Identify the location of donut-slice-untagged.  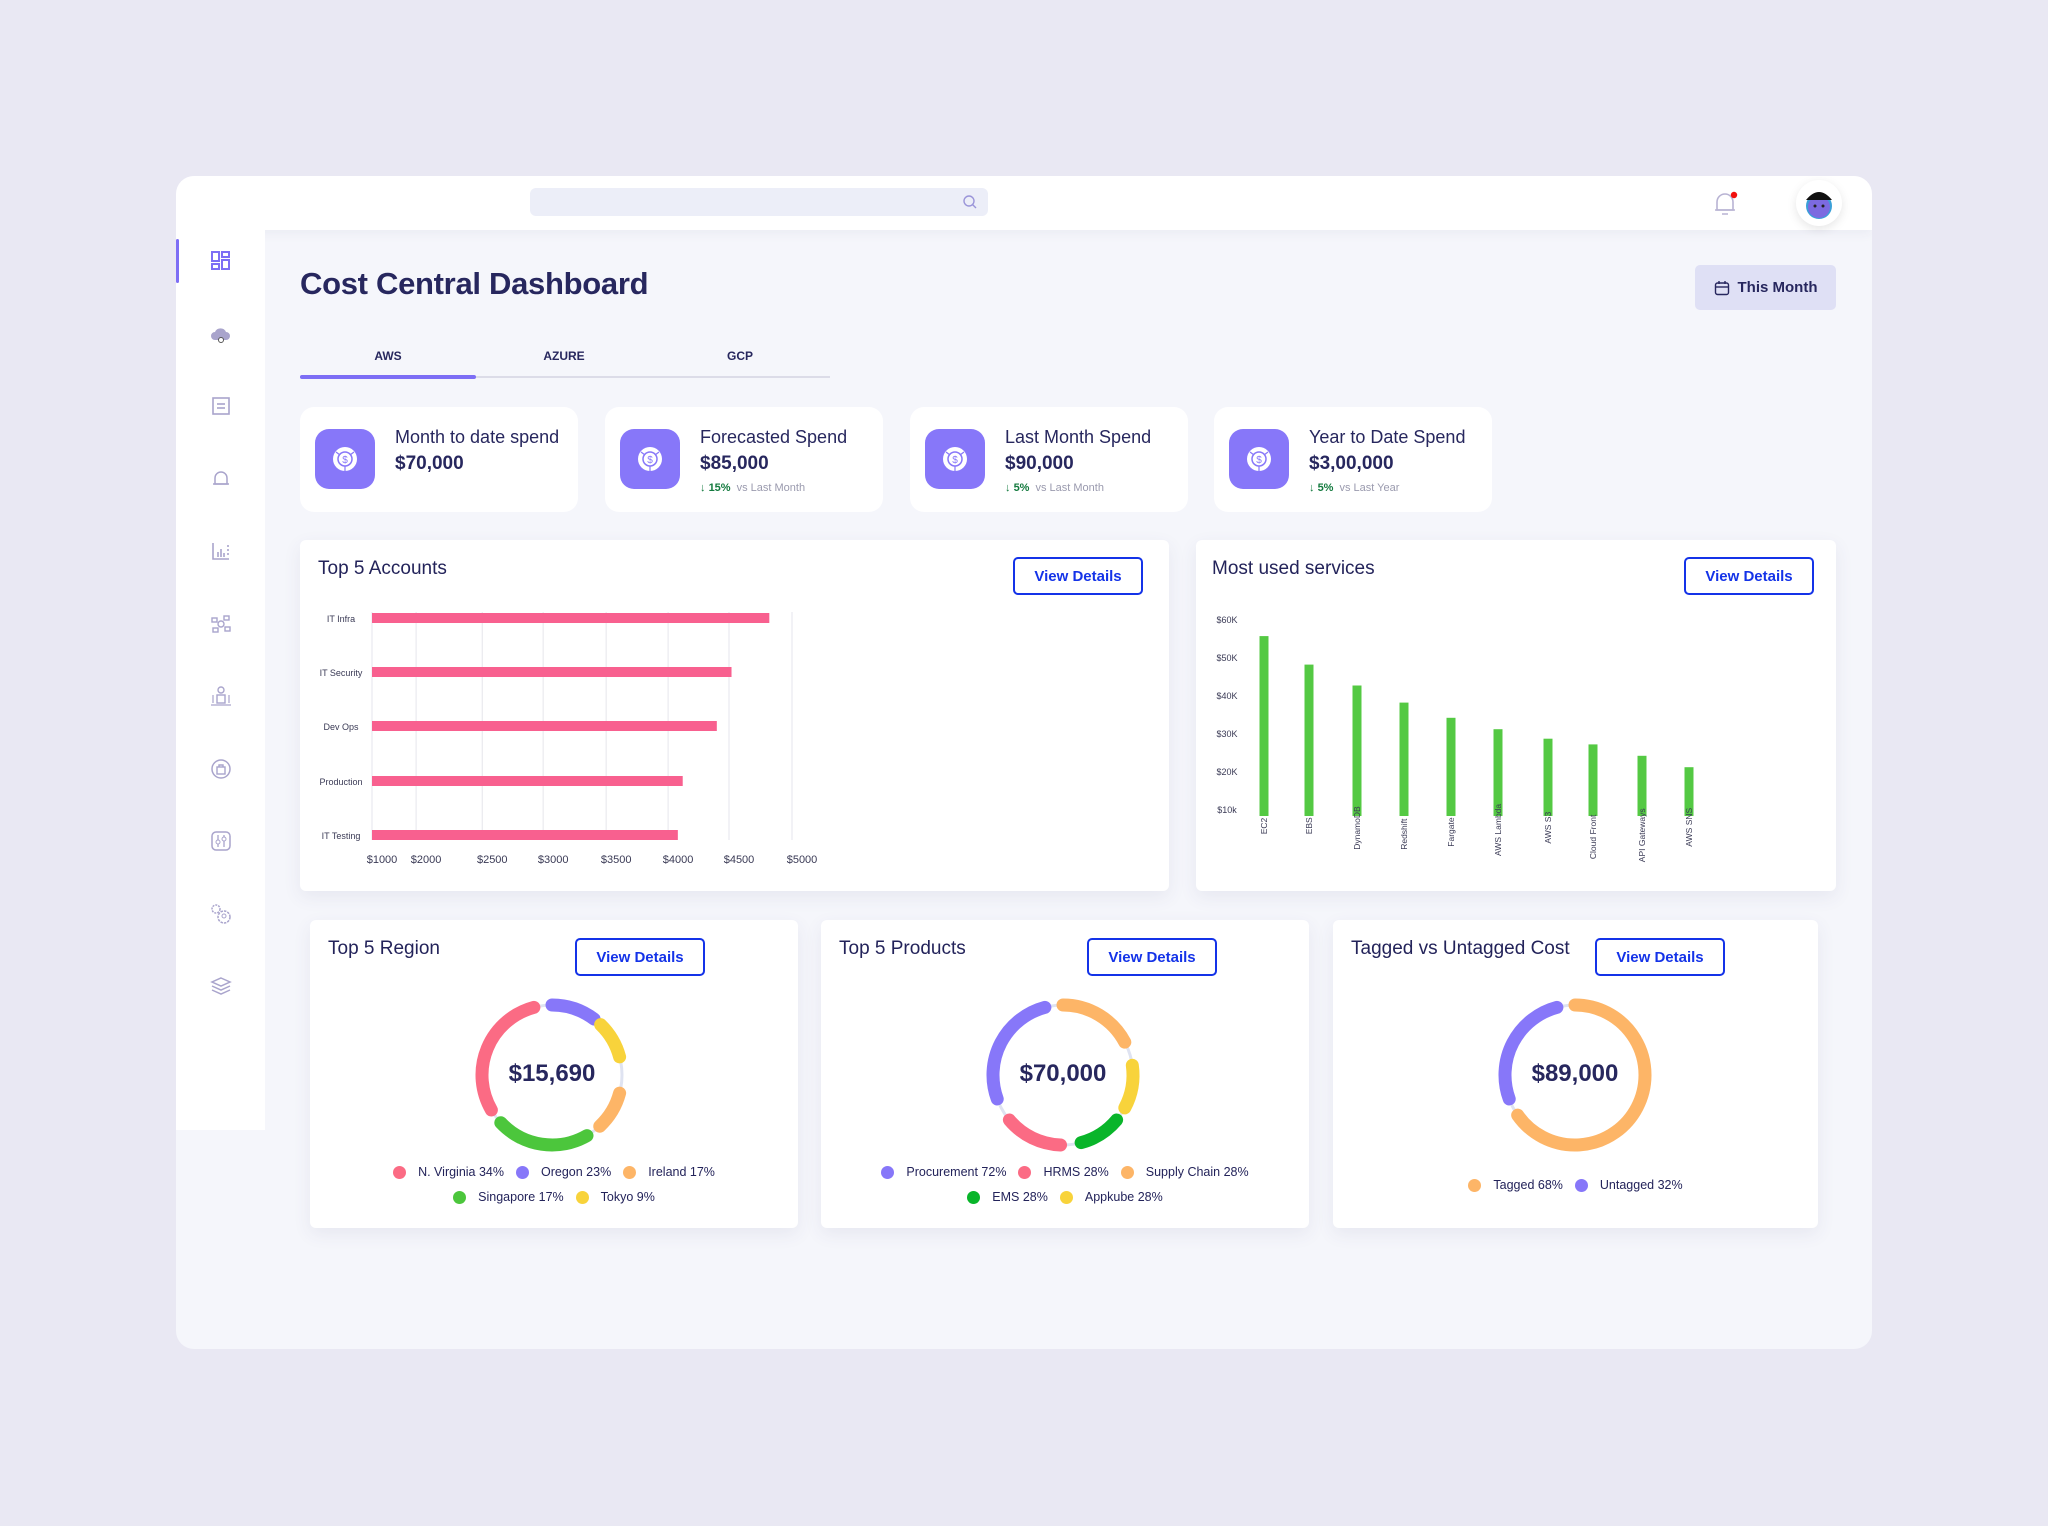
(1531, 1053).